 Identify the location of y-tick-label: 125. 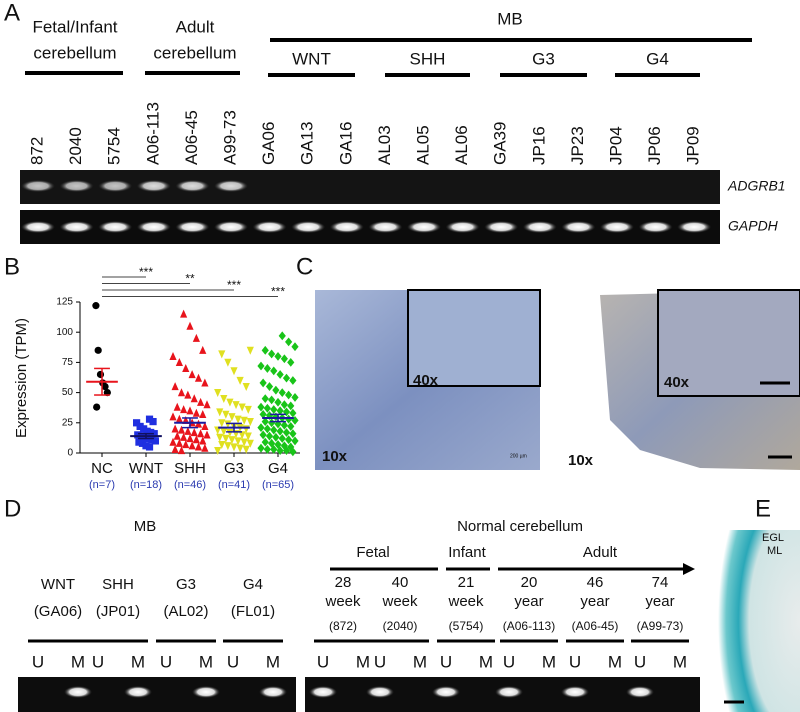
(64, 302).